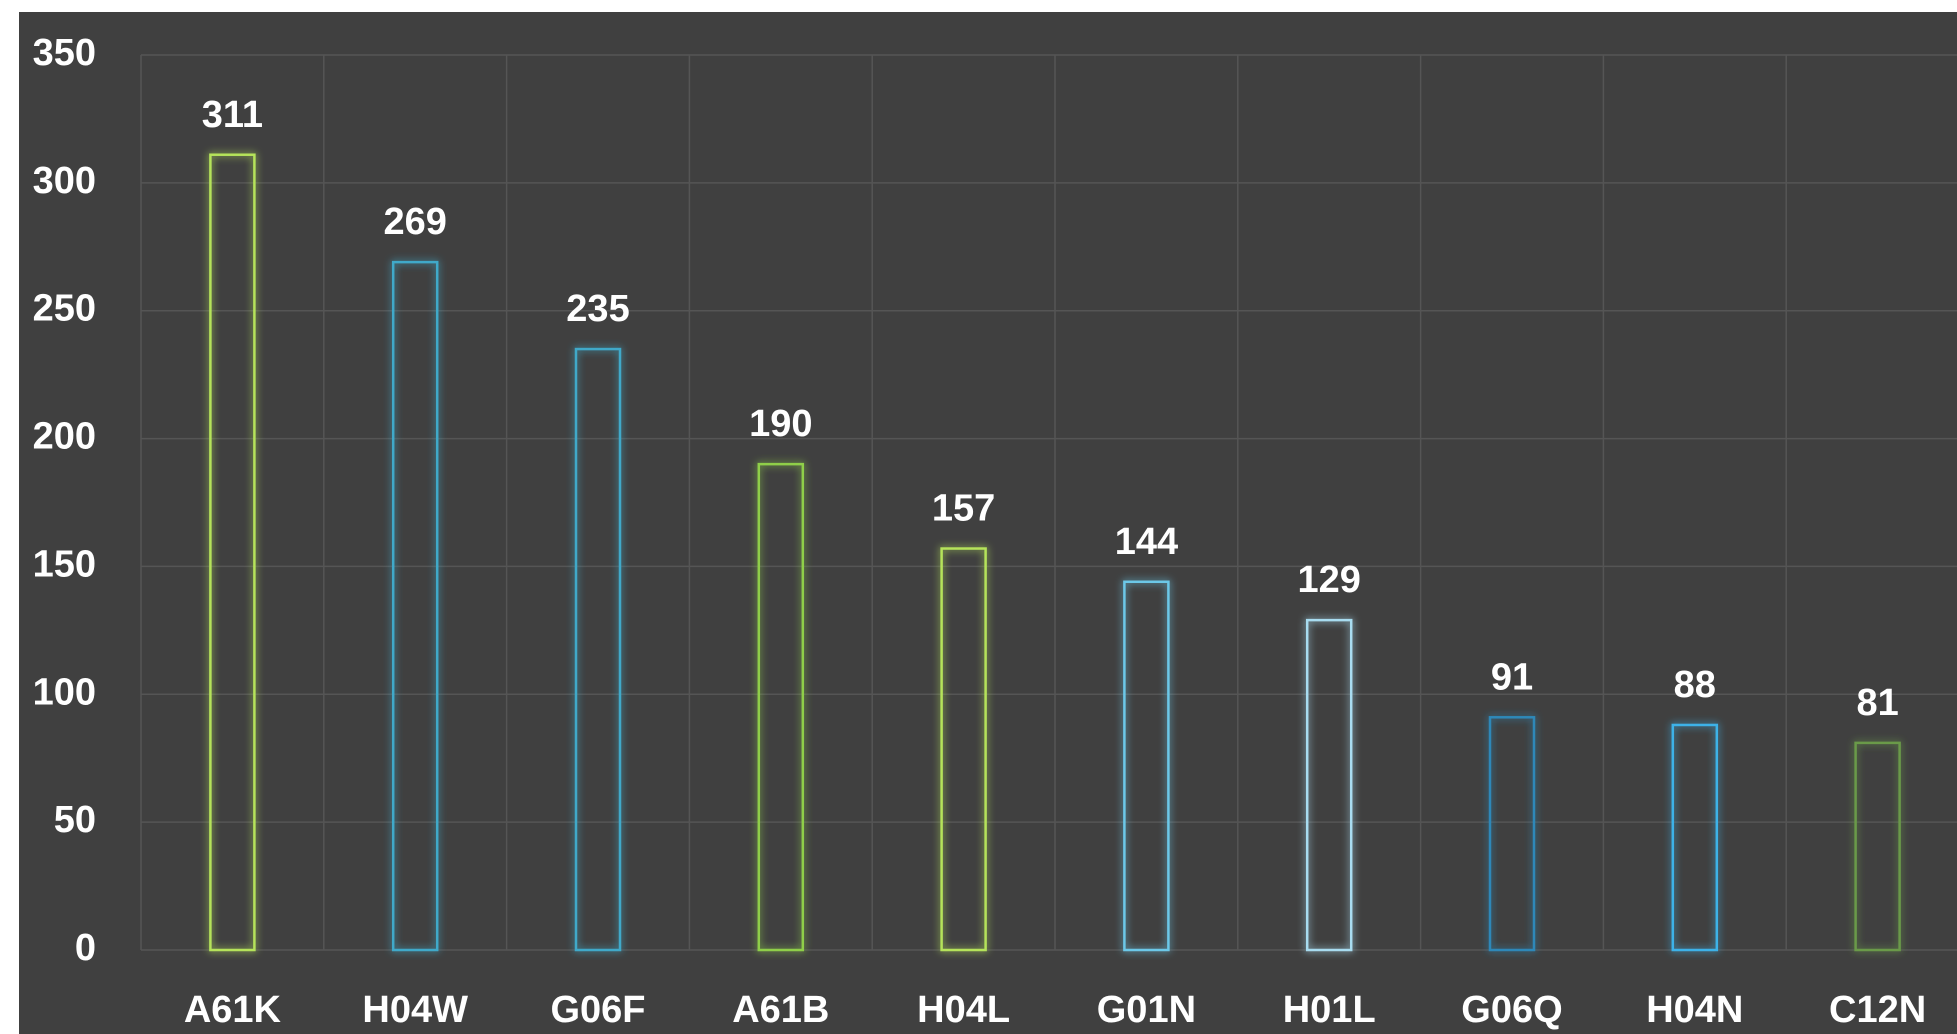 This screenshot has height=1034, width=1957. Describe the element at coordinates (233, 1010) in the screenshot. I see `x-tick-label: A61K` at that location.